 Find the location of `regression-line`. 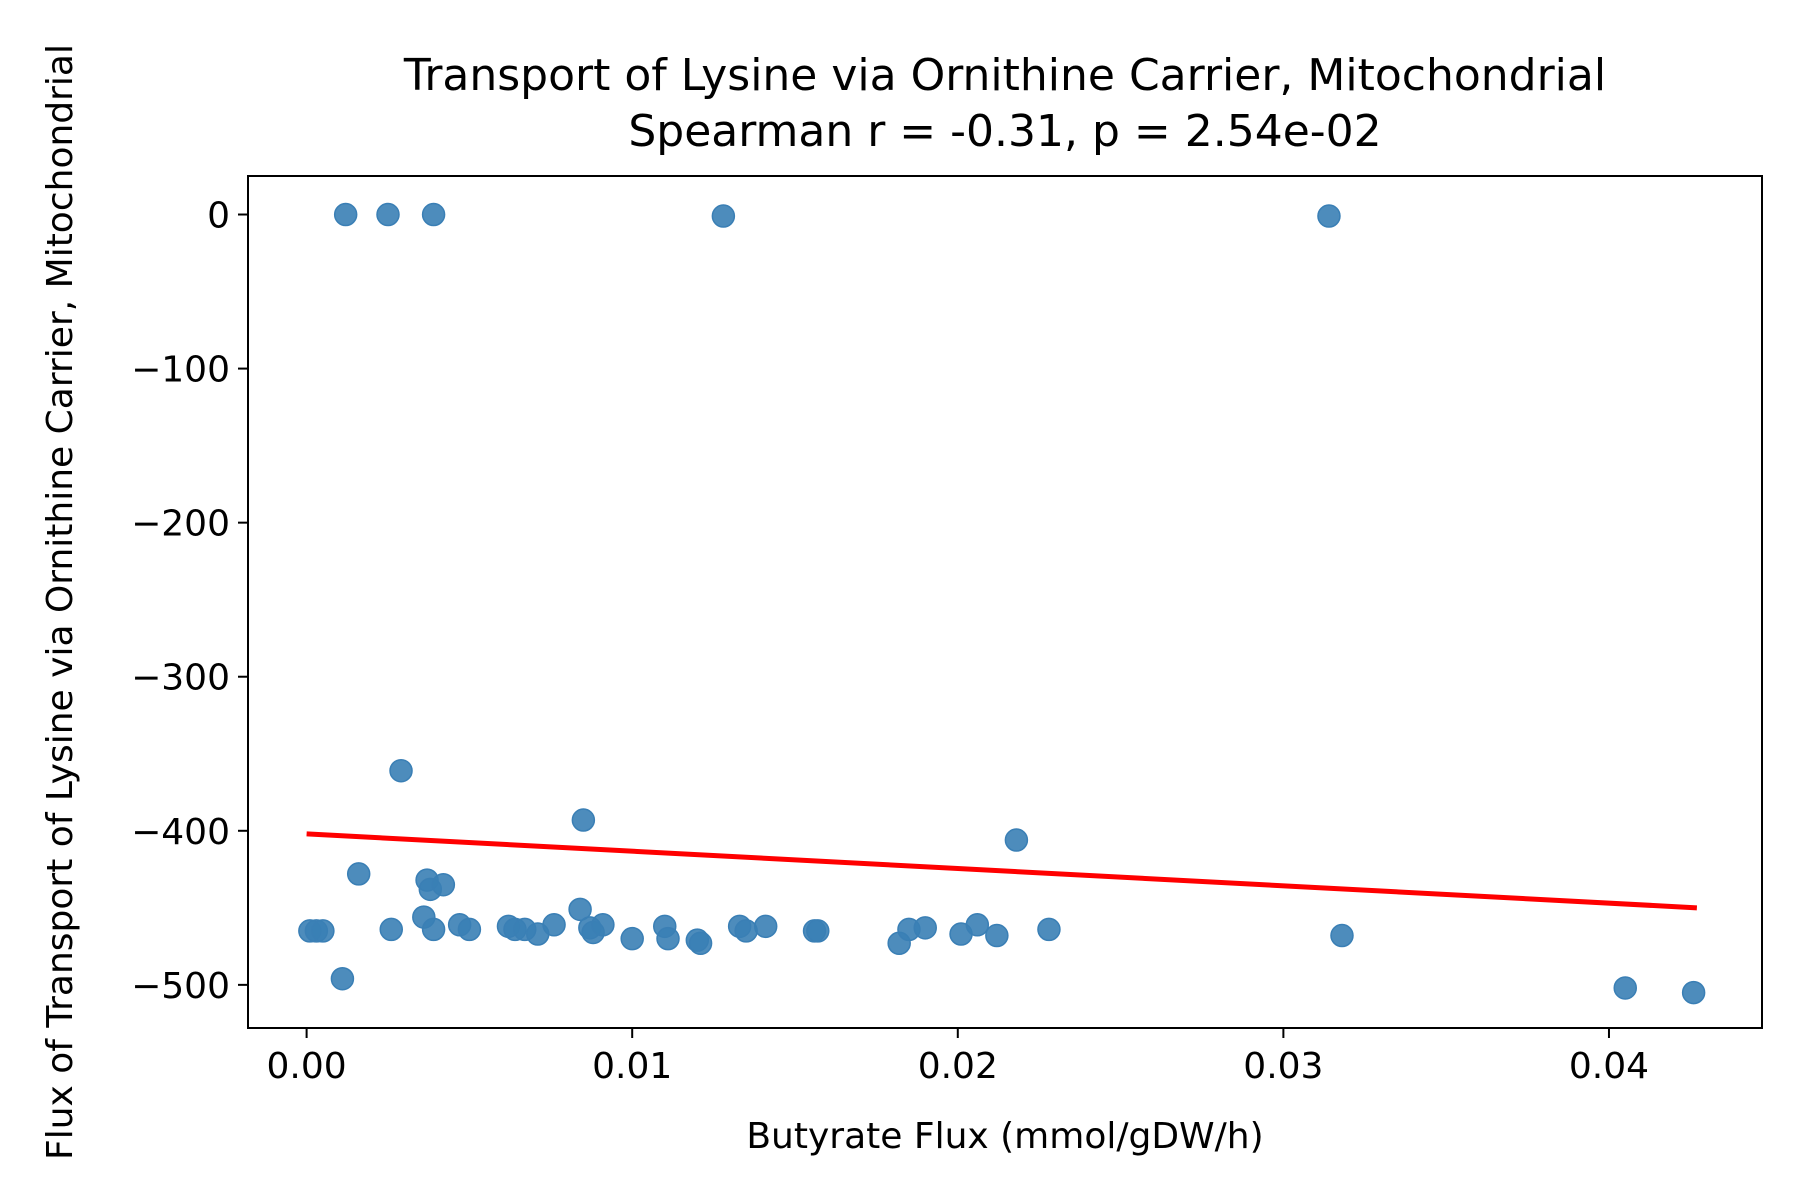

regression-line is located at coordinates (1002, 871).